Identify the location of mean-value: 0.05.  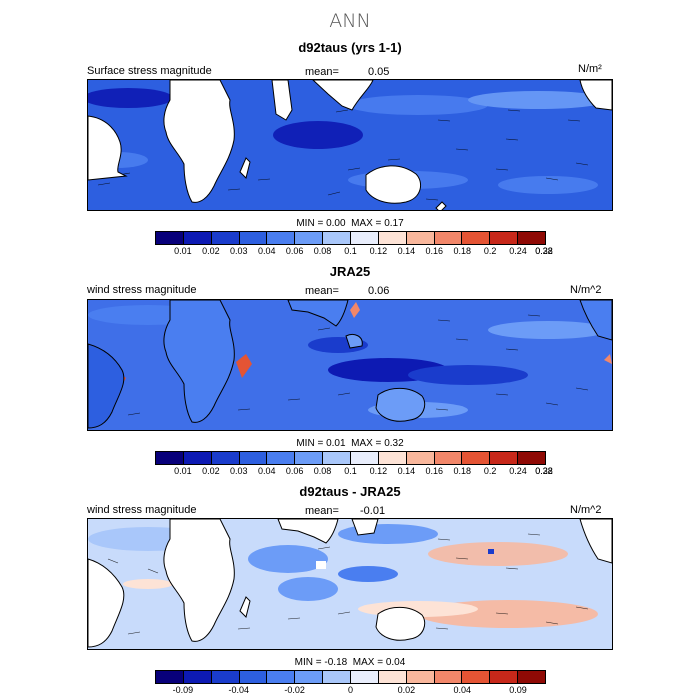
(379, 72).